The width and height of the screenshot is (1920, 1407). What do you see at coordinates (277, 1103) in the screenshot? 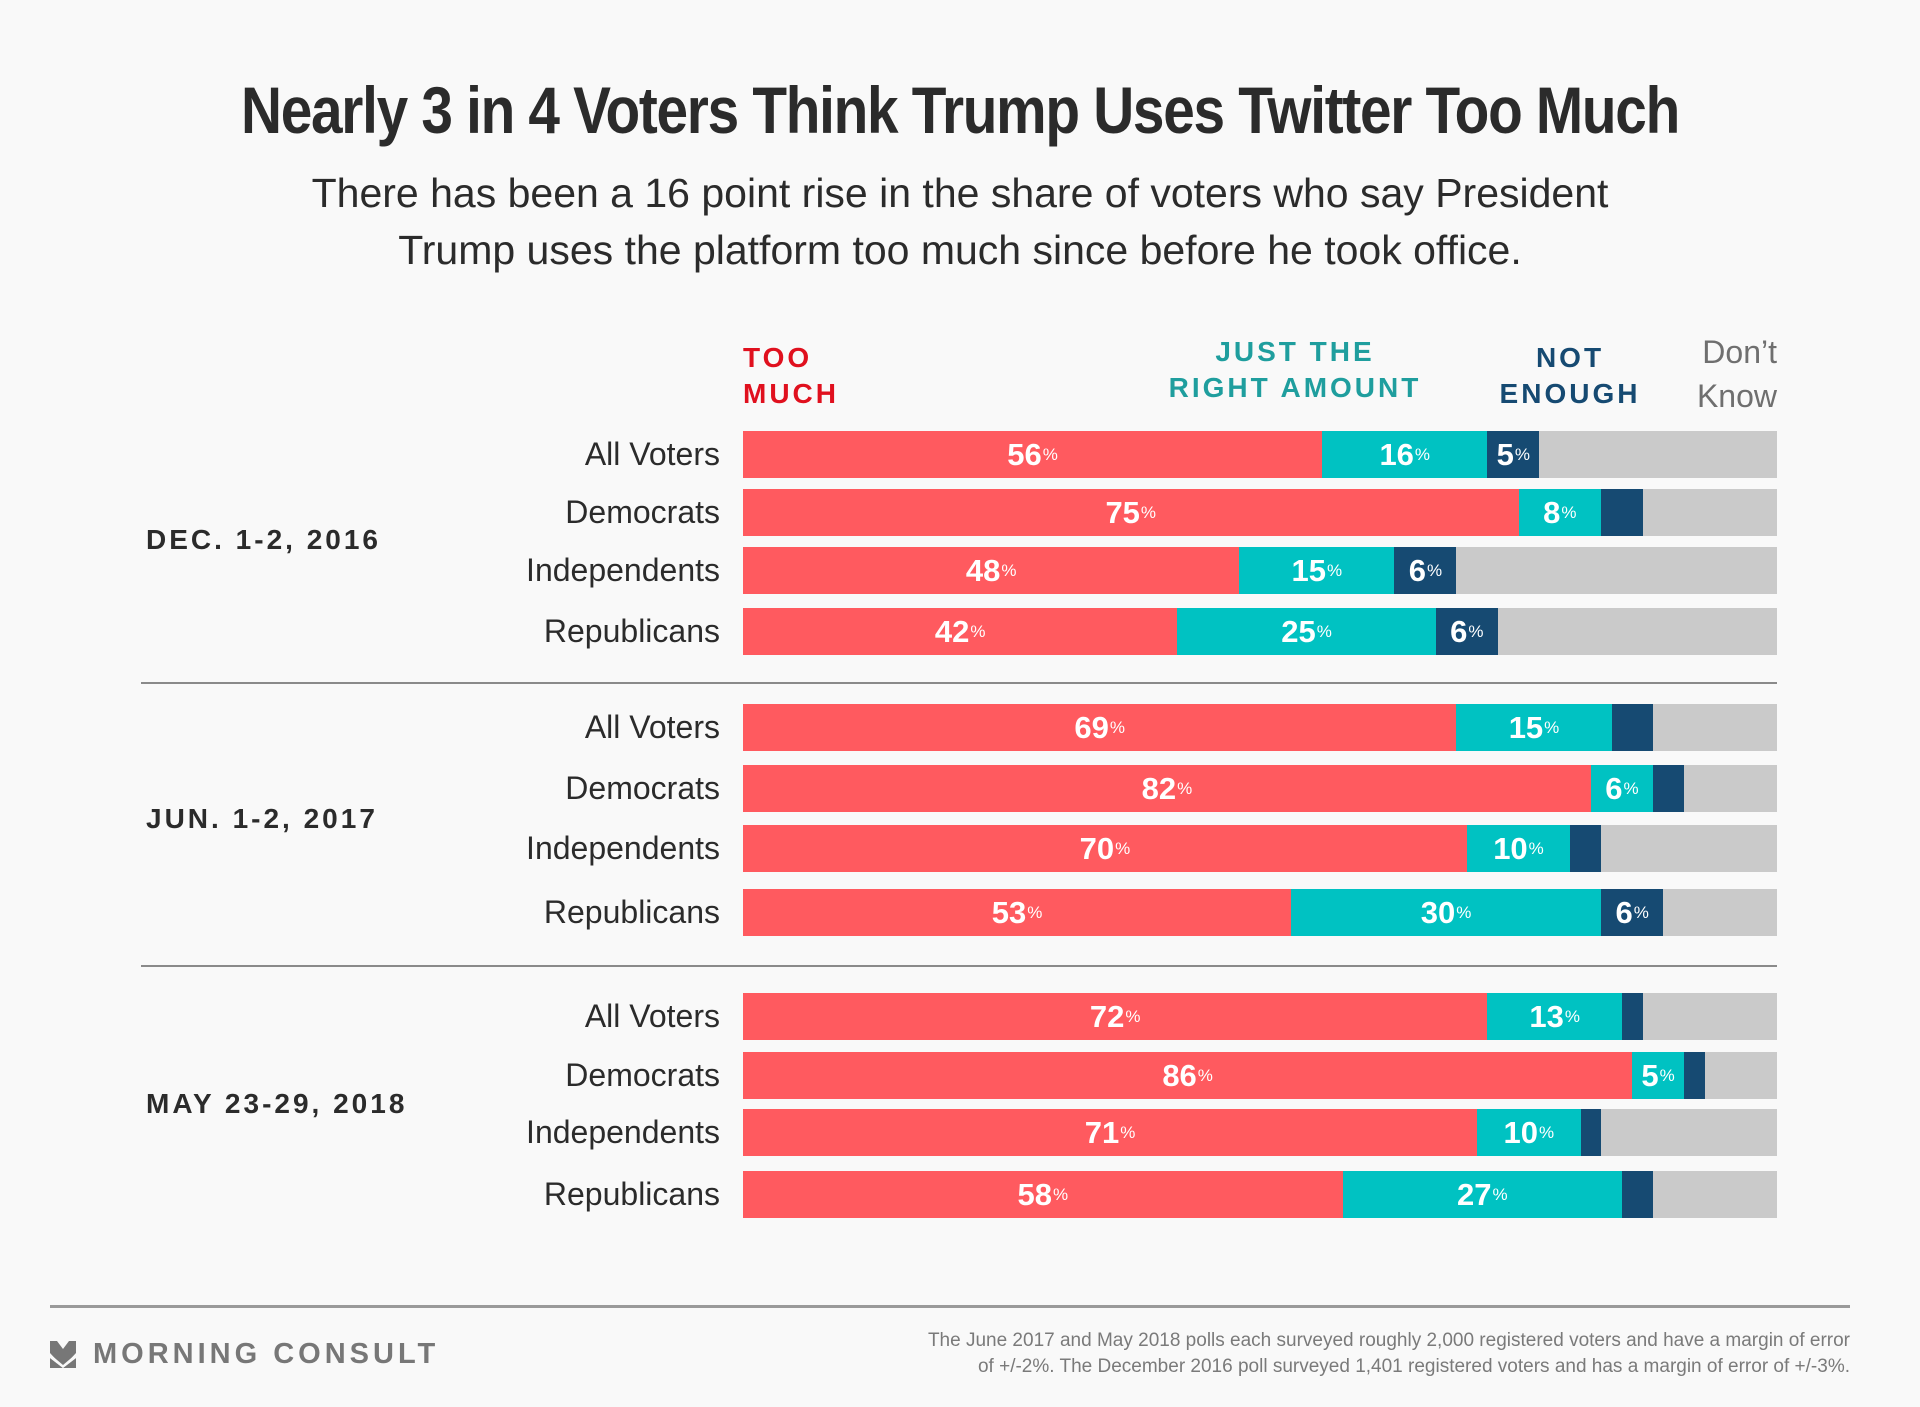
I see `survey-date-label: MAY 23-29, 2018` at bounding box center [277, 1103].